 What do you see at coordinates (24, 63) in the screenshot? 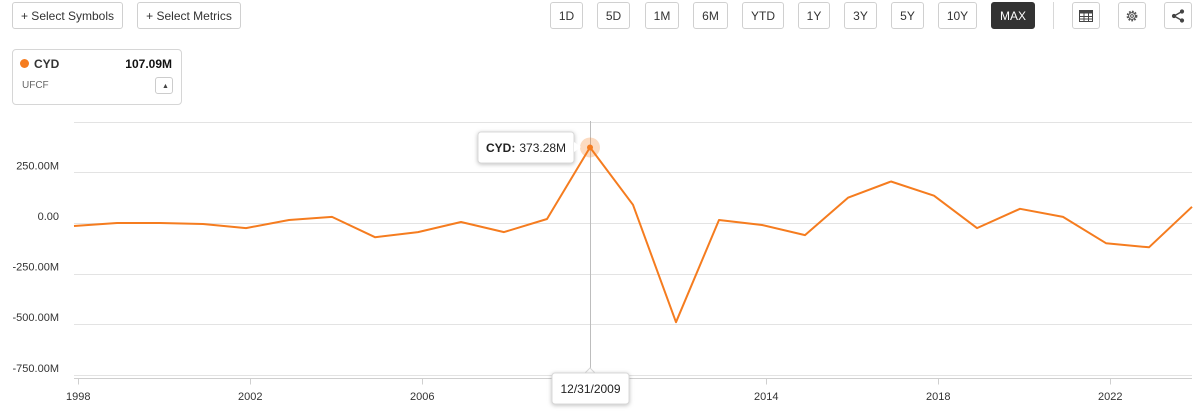
I see `legend-color-dot` at bounding box center [24, 63].